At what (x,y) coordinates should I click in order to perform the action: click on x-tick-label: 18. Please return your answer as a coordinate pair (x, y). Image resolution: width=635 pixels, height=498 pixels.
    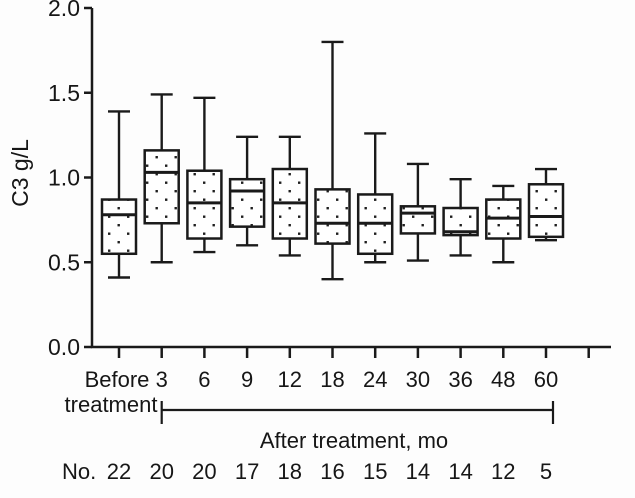
    Looking at the image, I should click on (332, 379).